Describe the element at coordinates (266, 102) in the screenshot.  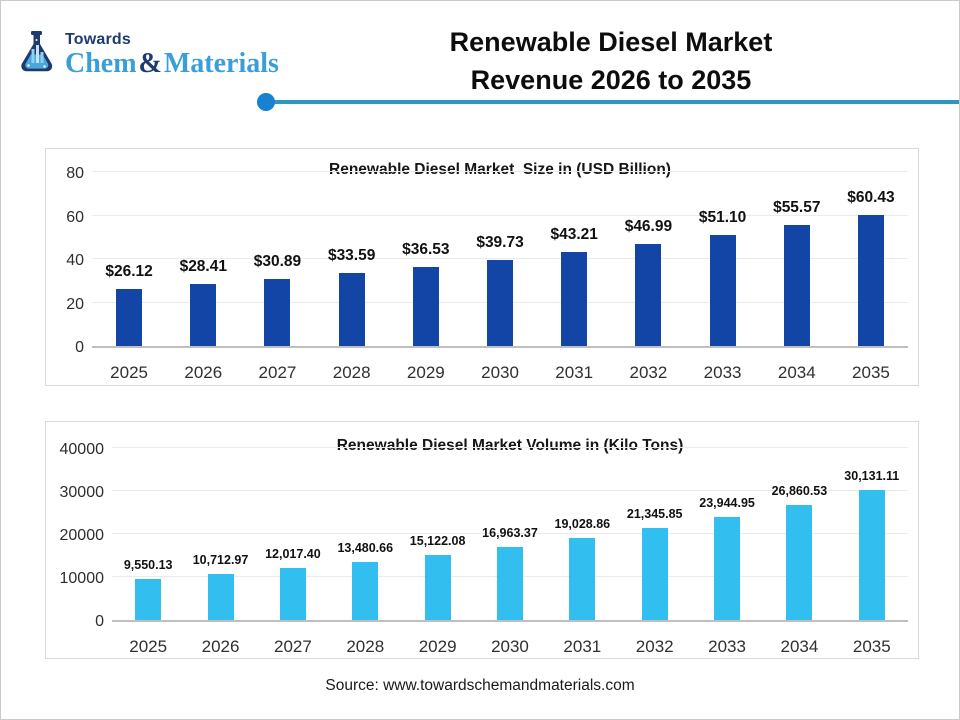
I see `header-divider-dot` at that location.